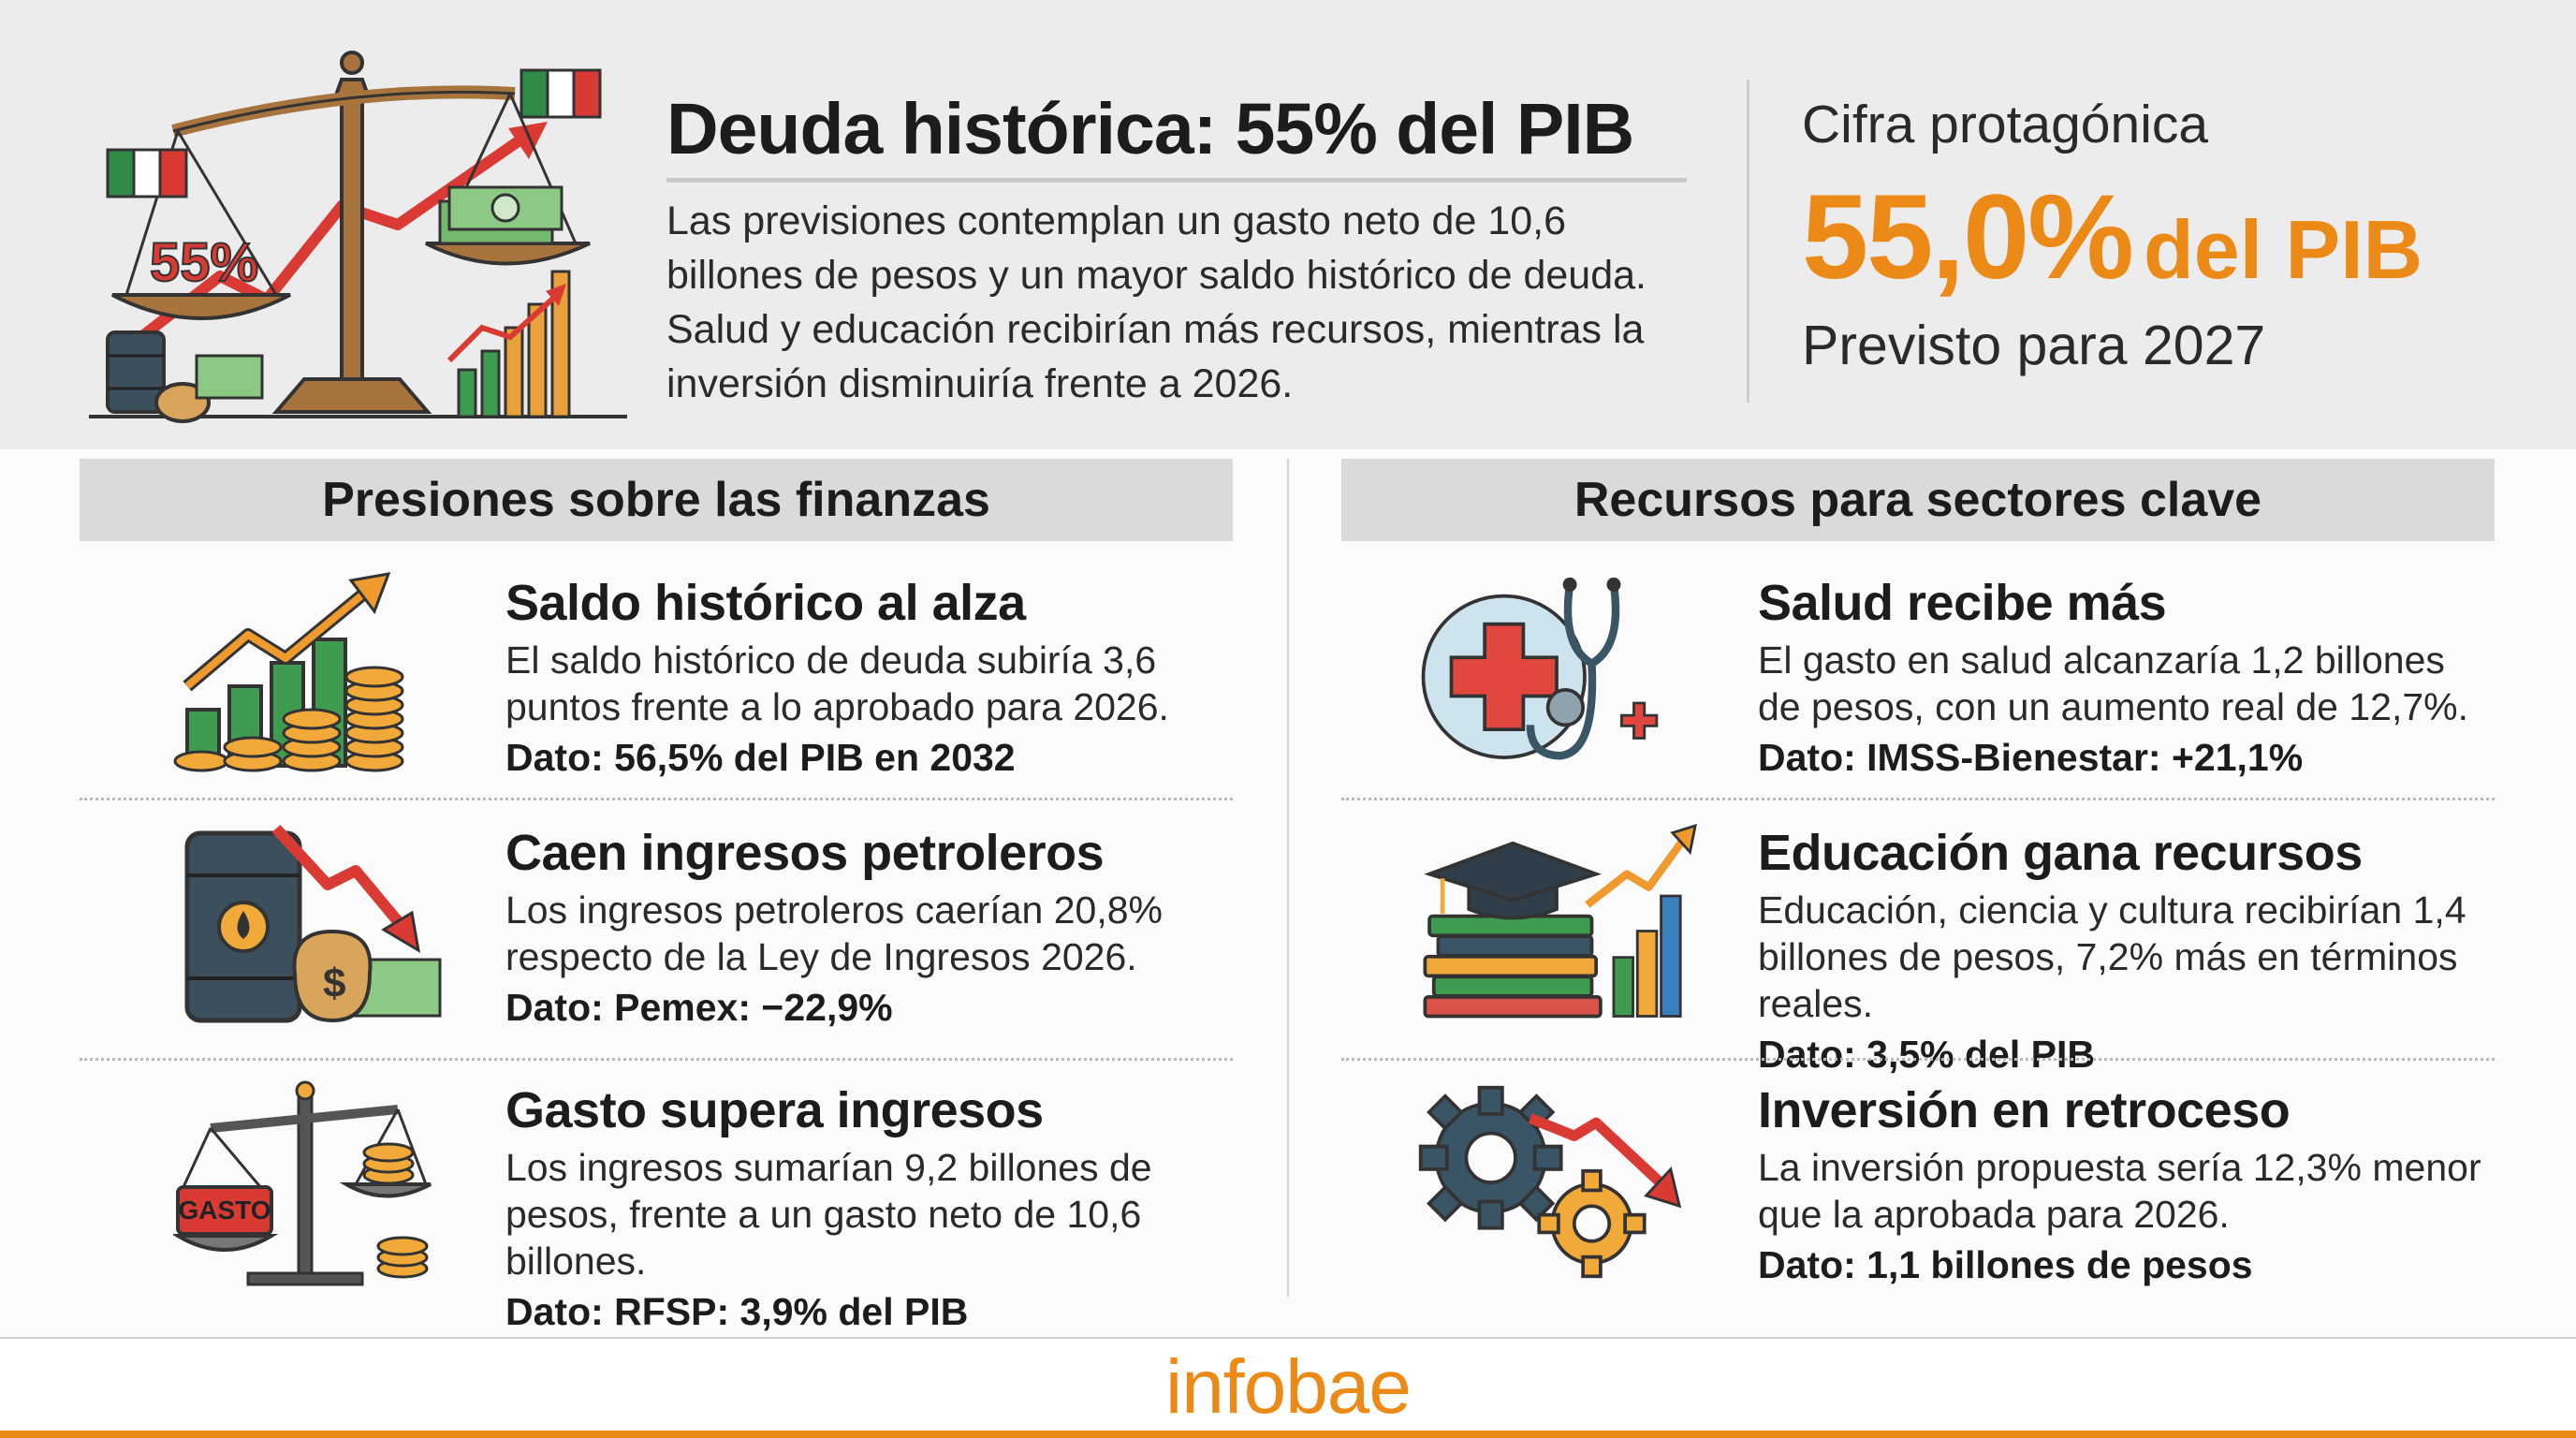  What do you see at coordinates (1288, 878) in the screenshot?
I see `column-divider` at bounding box center [1288, 878].